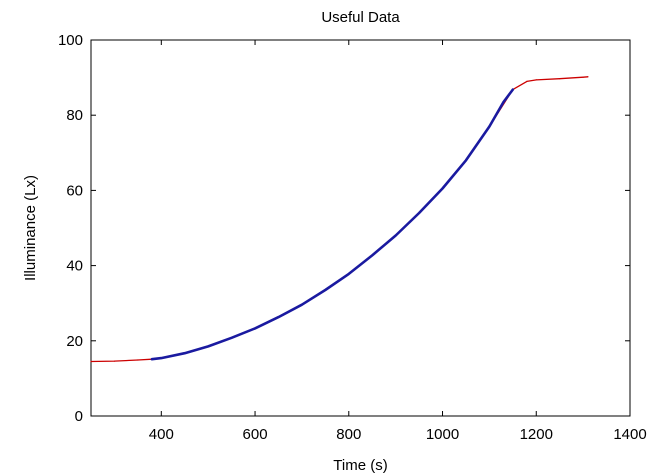  I want to click on x-tick-label: 1400, so click(629, 434).